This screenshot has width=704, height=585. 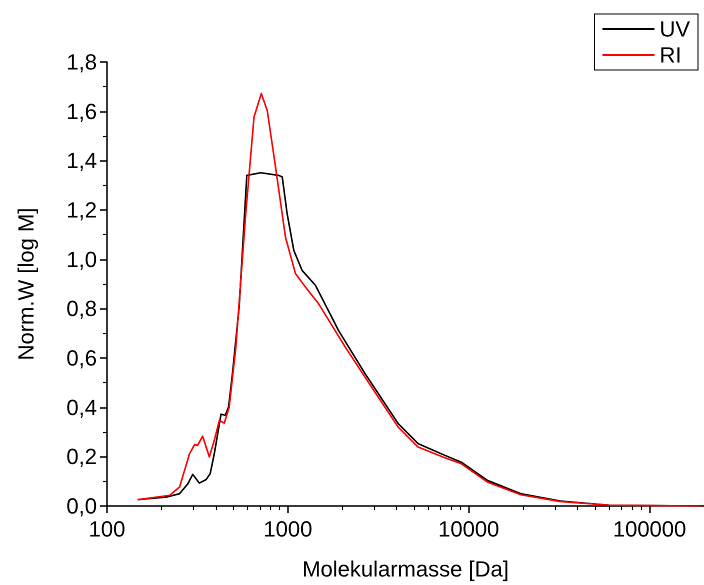 What do you see at coordinates (674, 29) in the screenshot?
I see `legend-label: UV` at bounding box center [674, 29].